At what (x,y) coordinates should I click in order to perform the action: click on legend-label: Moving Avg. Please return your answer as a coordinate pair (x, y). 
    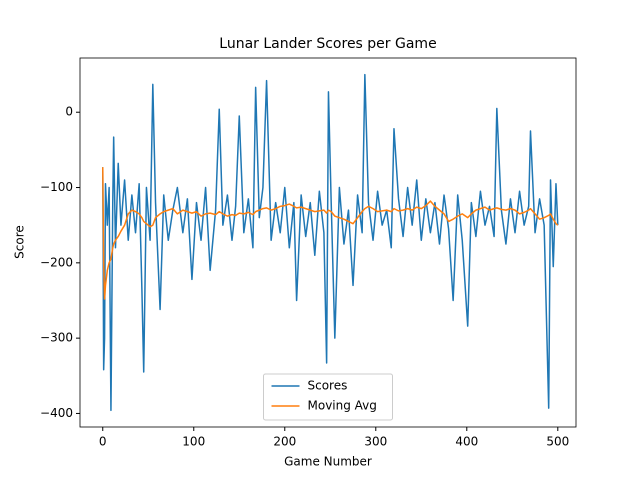
    Looking at the image, I should click on (342, 406).